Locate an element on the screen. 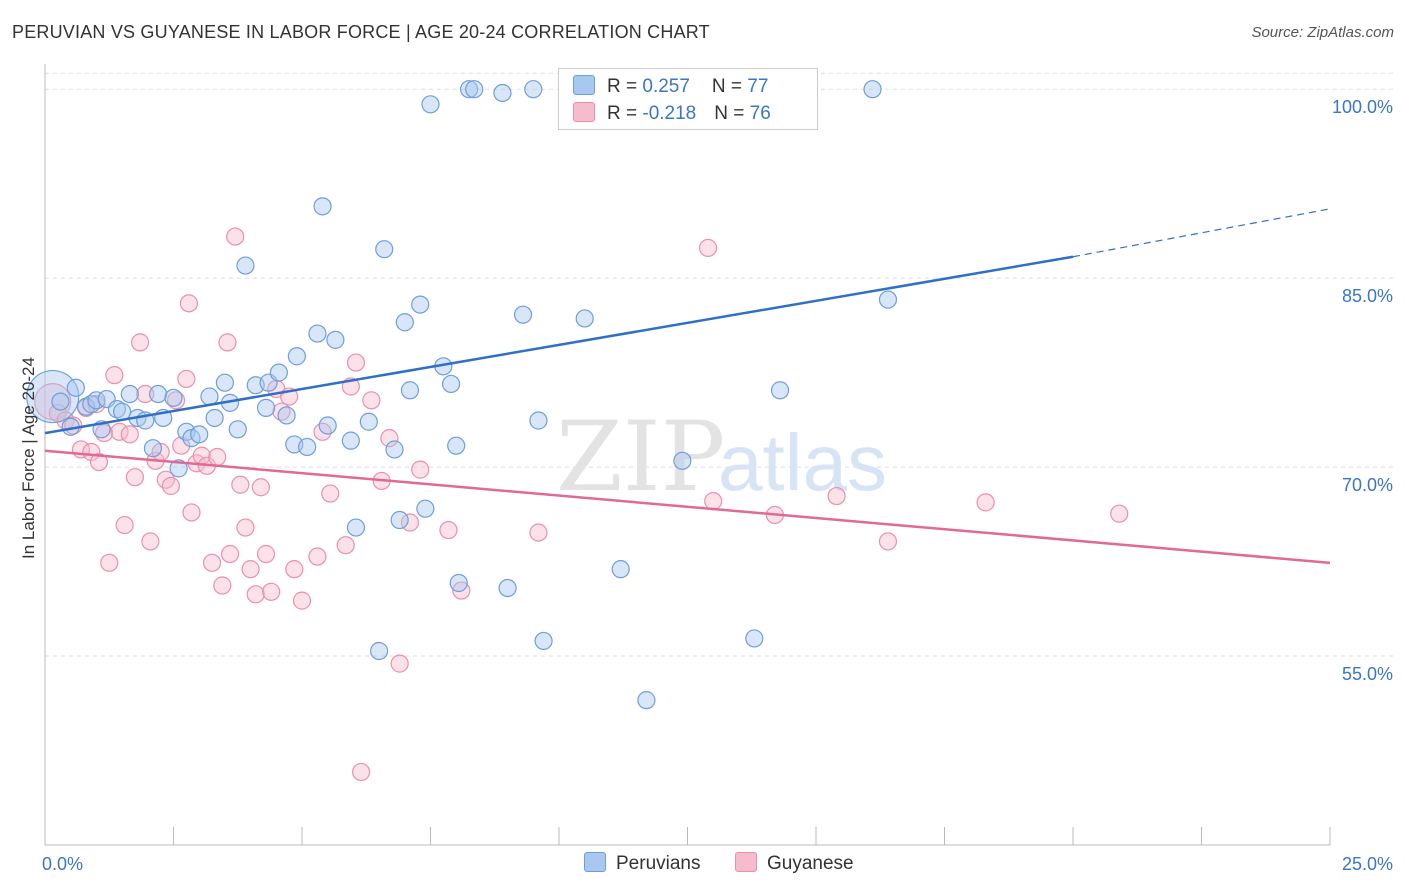 The width and height of the screenshot is (1406, 892). legend-r-value: 0.257 is located at coordinates (666, 86).